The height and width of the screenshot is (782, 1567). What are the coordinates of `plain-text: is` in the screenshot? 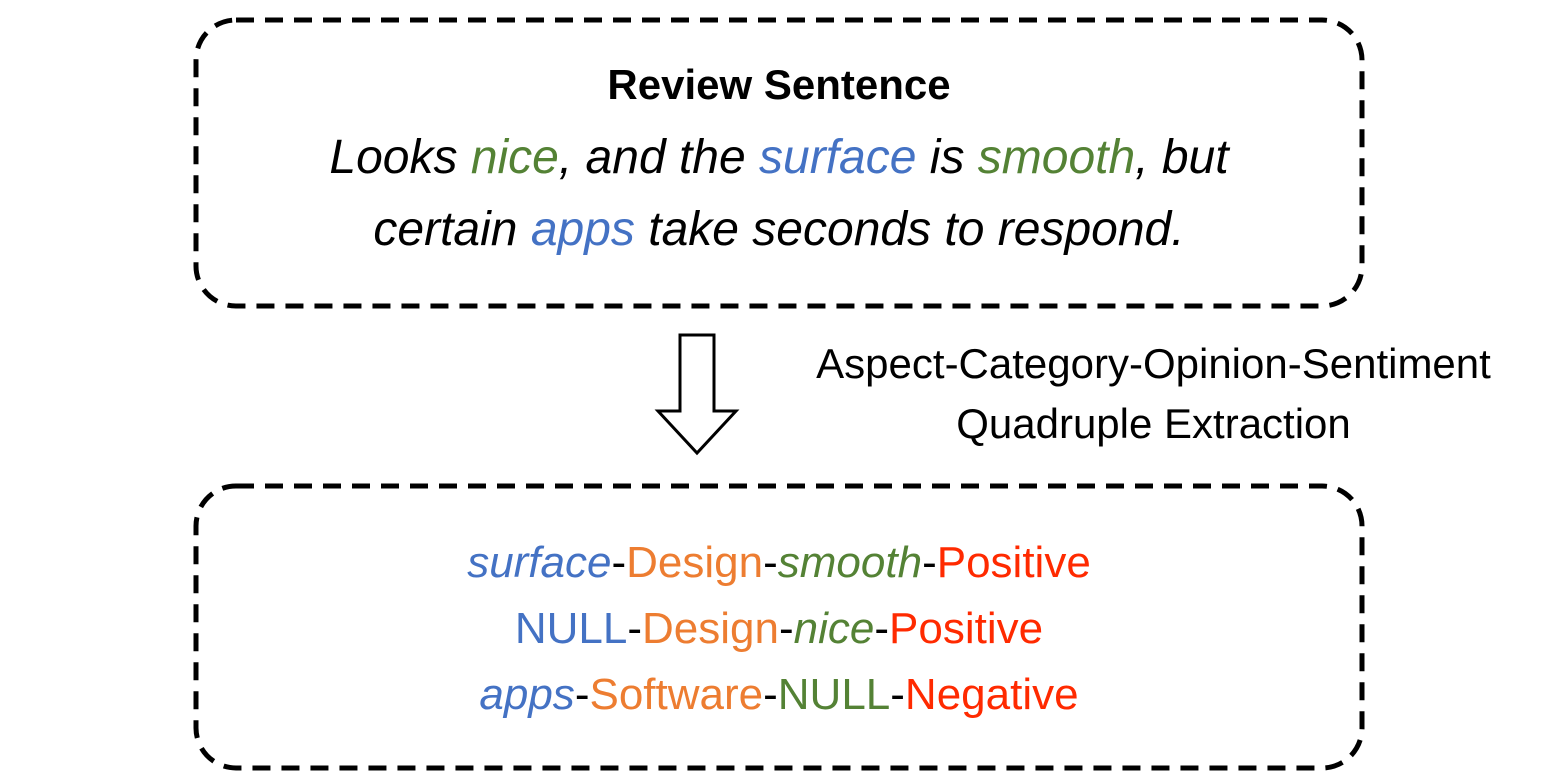 It's located at (946, 157).